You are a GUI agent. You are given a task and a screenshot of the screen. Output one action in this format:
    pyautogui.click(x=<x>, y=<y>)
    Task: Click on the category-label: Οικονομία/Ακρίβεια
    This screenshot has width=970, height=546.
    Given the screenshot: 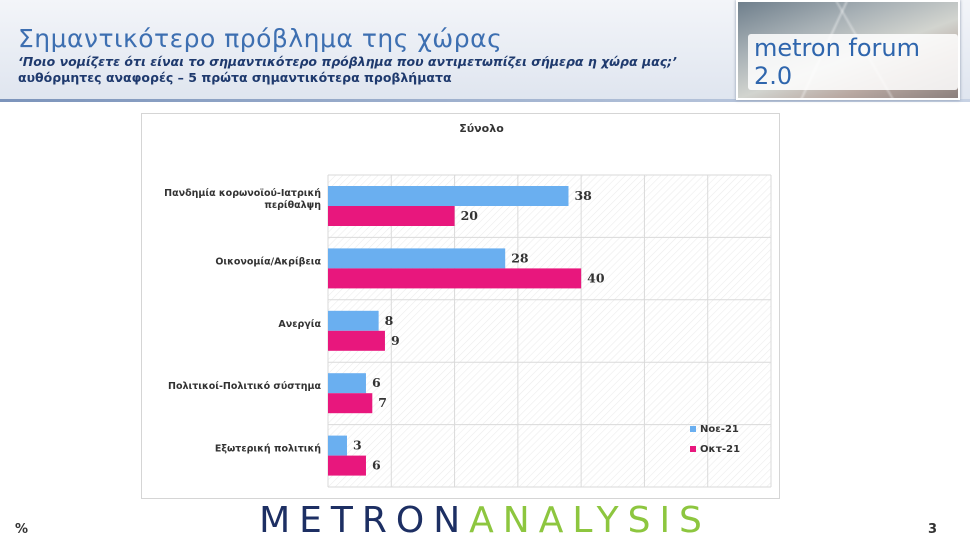 What is the action you would take?
    pyautogui.click(x=268, y=261)
    